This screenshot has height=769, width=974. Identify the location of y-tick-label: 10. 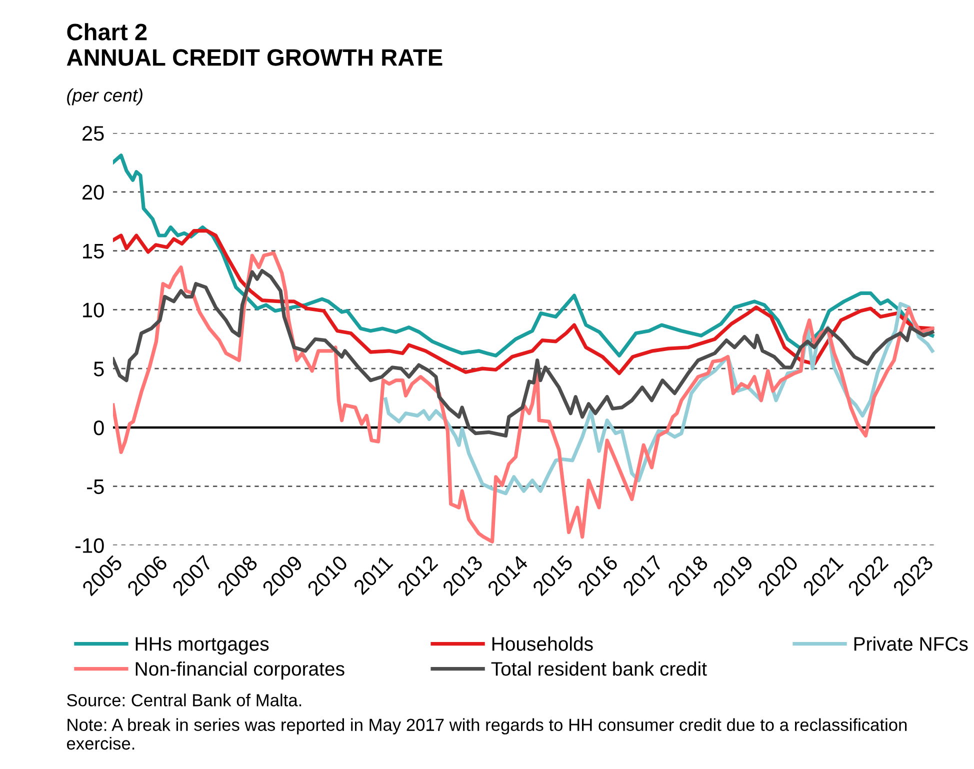
(93, 310).